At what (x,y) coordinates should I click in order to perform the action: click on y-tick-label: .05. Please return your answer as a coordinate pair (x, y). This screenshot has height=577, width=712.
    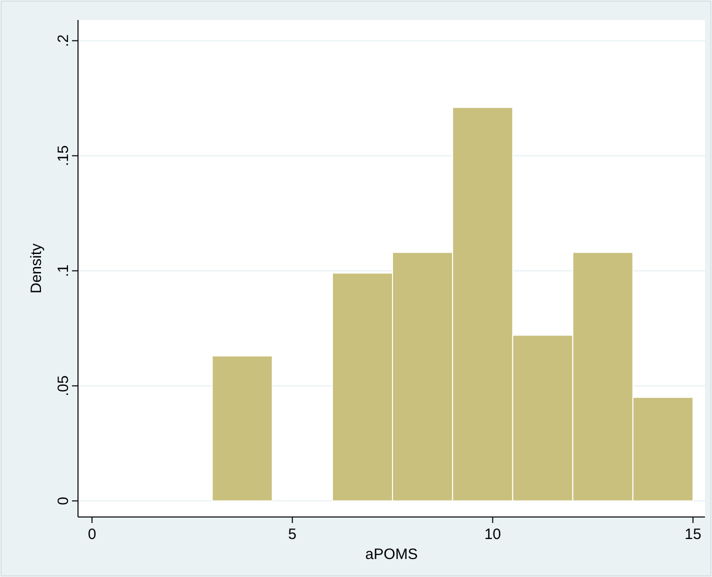
    Looking at the image, I should click on (63, 385).